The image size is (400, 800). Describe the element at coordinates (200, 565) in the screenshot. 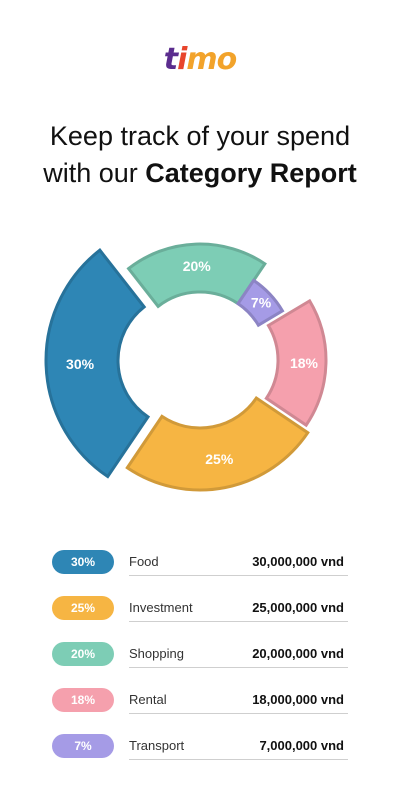

I see `legend-row: 30% Food 30,000,000 vnd` at that location.